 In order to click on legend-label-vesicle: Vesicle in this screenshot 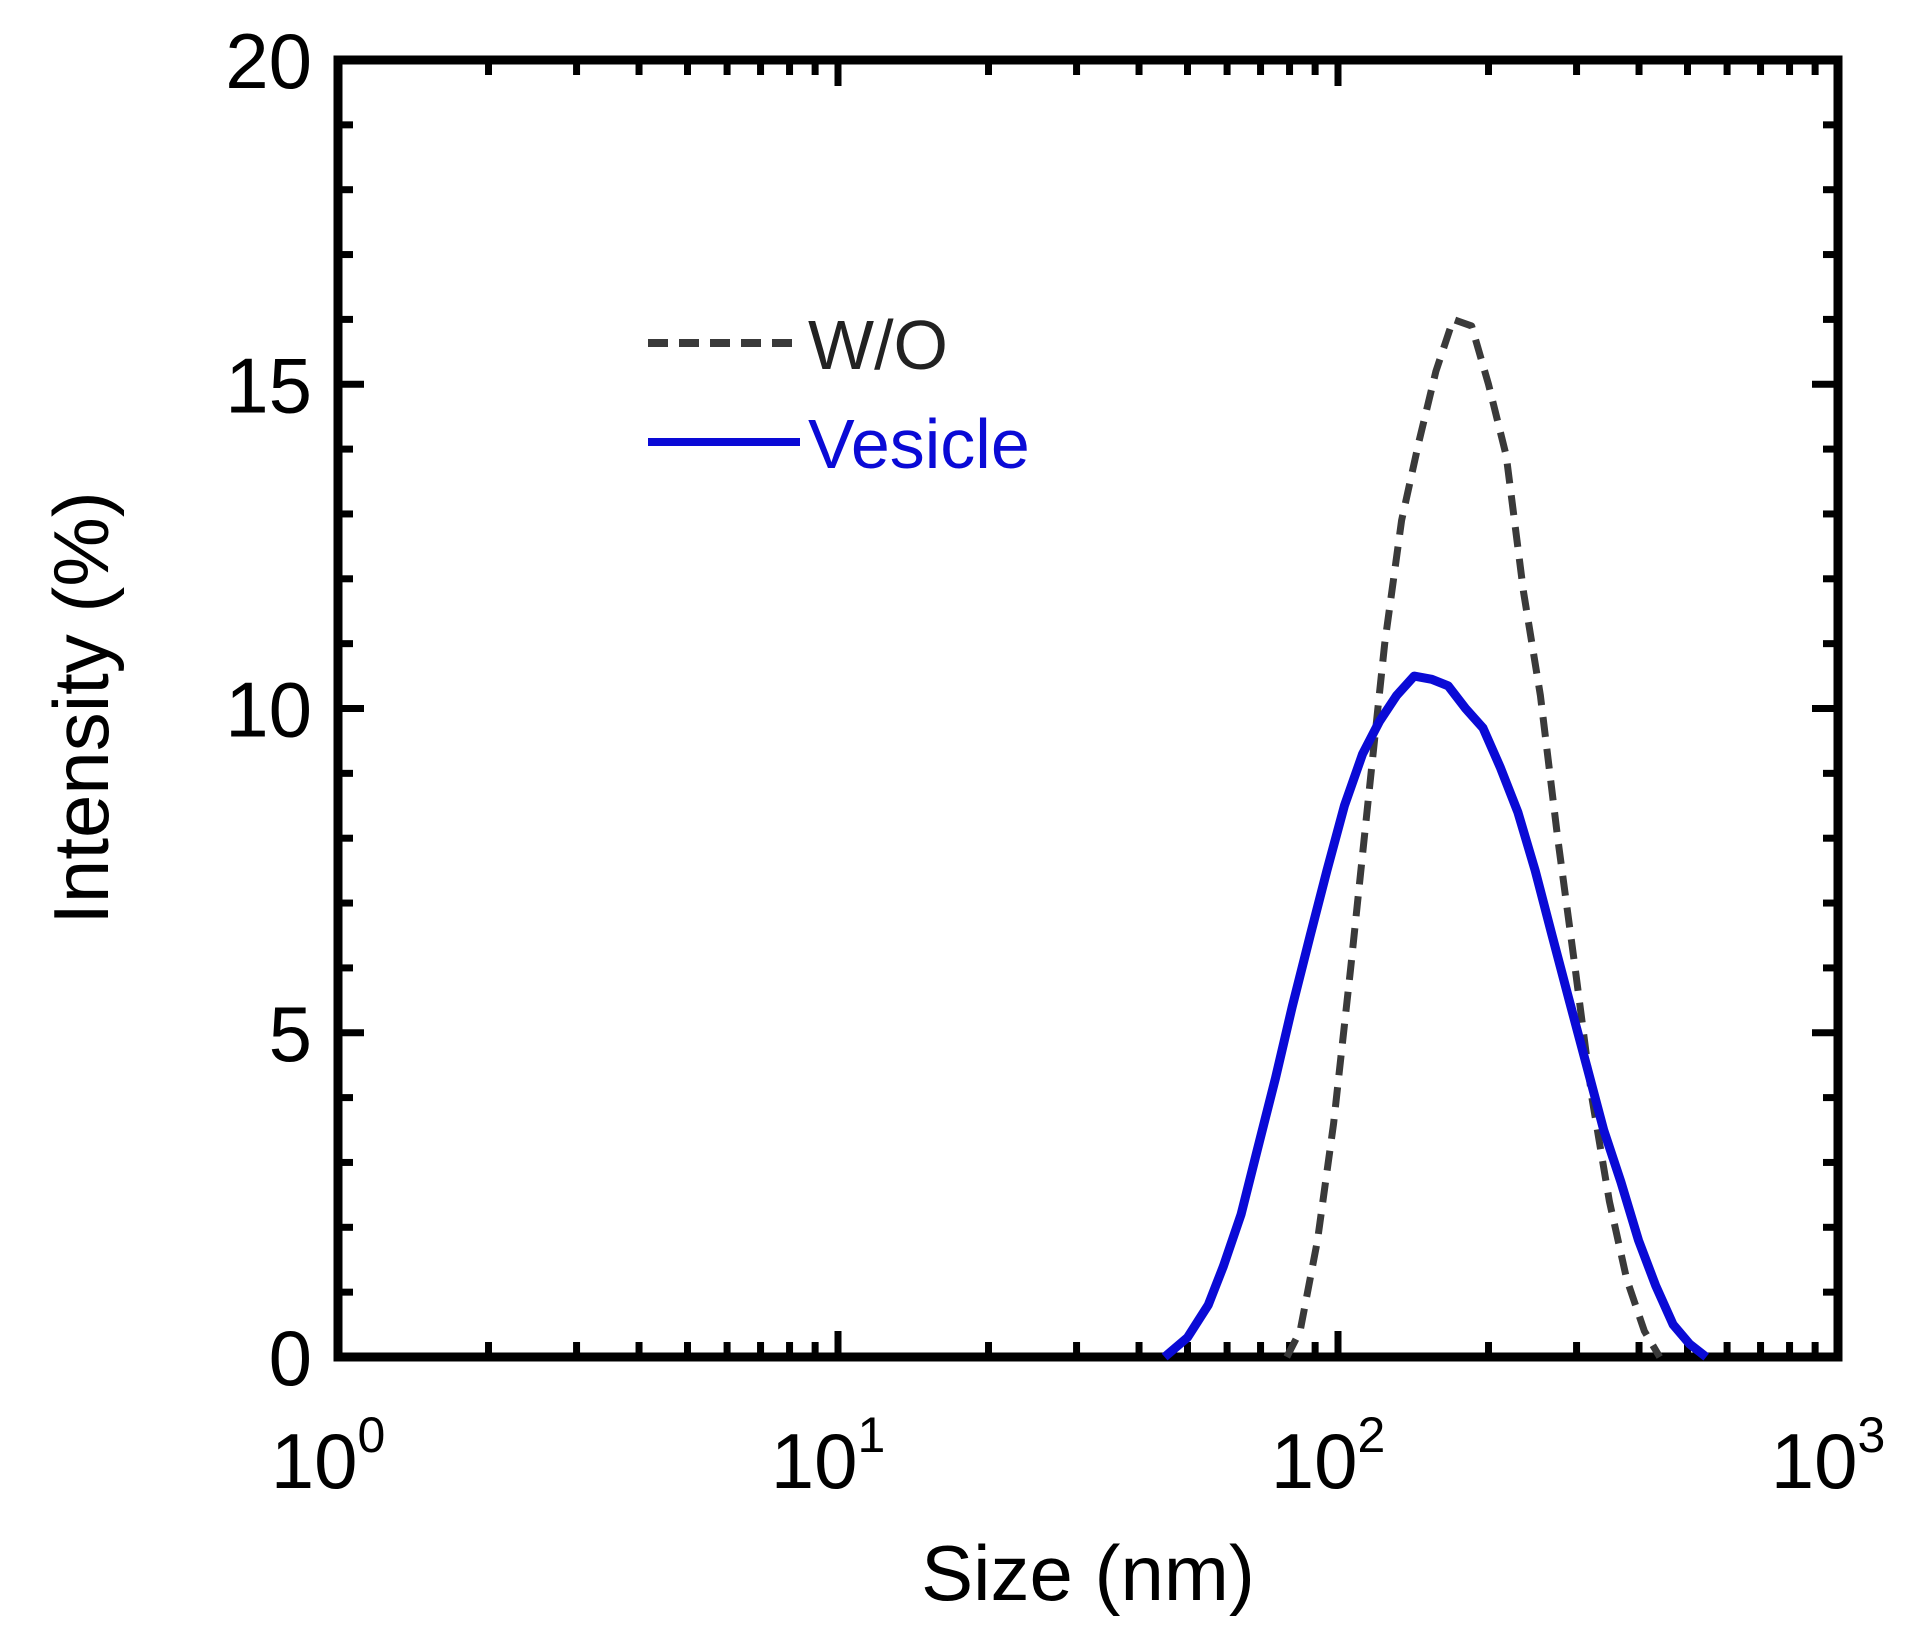, I will do `click(919, 444)`.